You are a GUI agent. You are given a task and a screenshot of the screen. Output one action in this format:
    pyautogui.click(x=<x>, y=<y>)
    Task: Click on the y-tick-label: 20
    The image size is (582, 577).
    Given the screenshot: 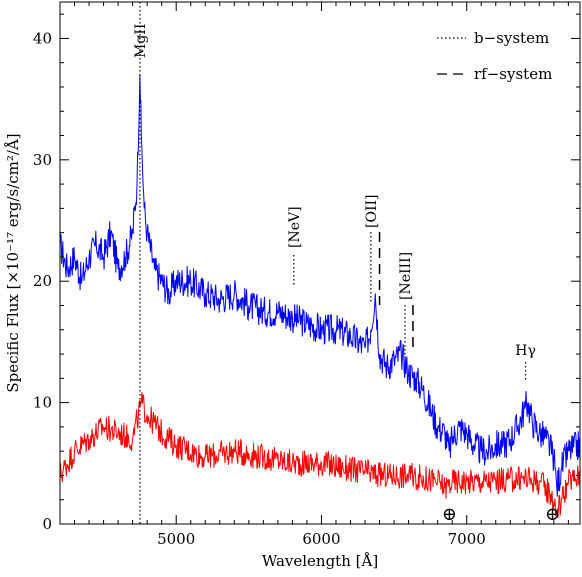 What is the action you would take?
    pyautogui.click(x=42, y=281)
    